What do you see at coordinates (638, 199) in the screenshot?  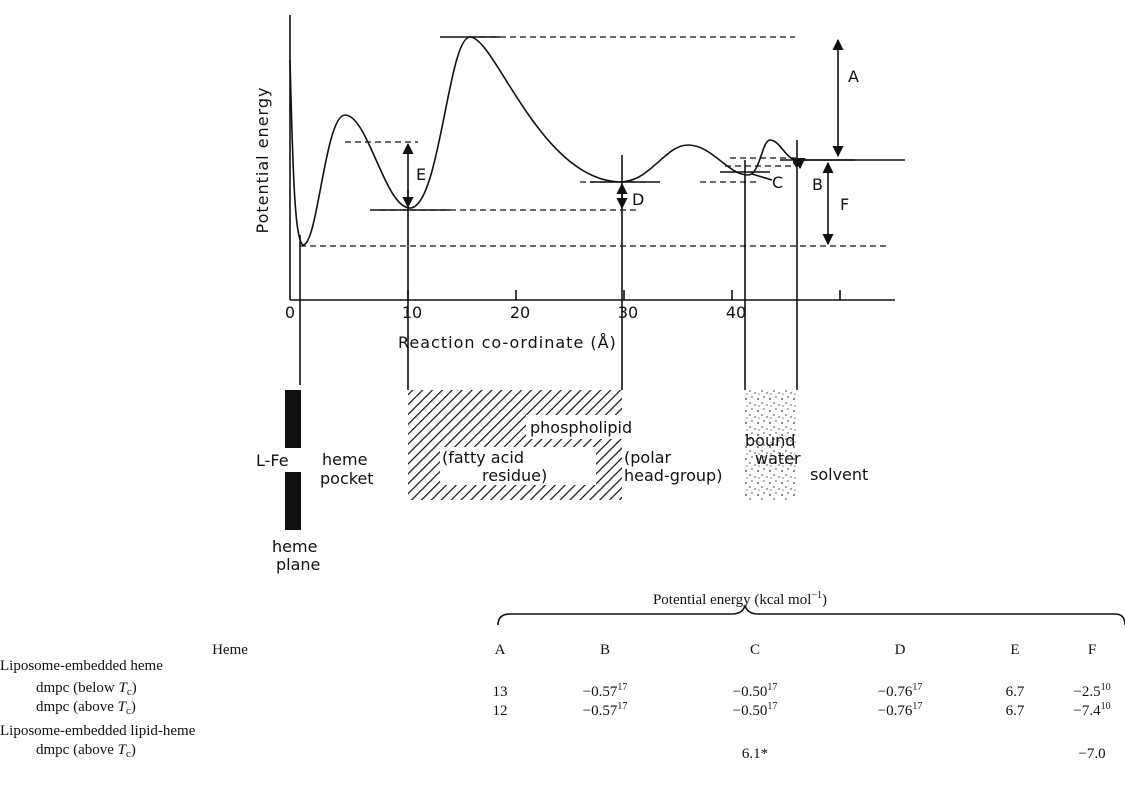 I see `barrier-label: D` at bounding box center [638, 199].